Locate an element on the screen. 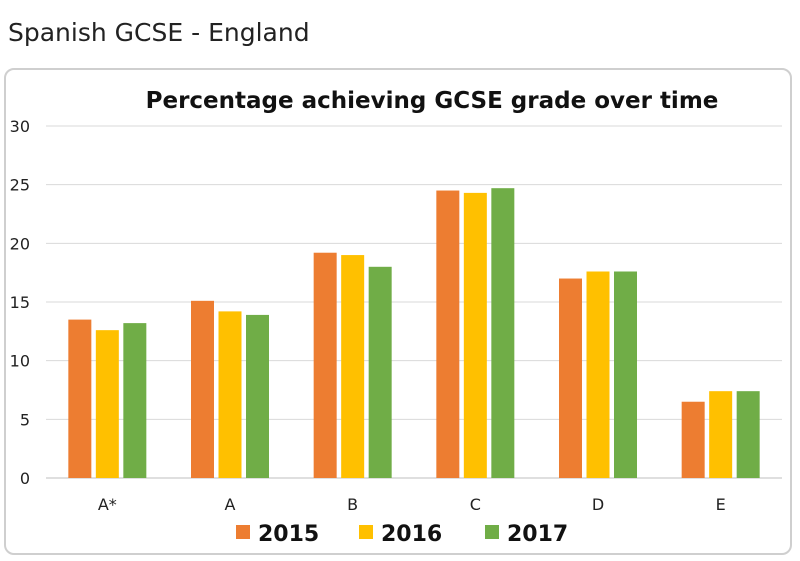  bar-2017-B is located at coordinates (380, 372).